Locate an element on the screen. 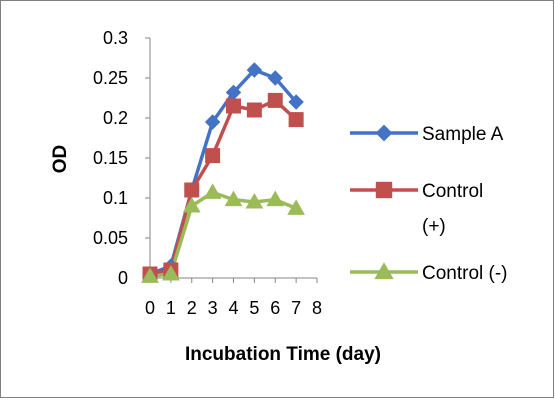 The image size is (555, 403). x-tick-label: 5 is located at coordinates (254, 308).